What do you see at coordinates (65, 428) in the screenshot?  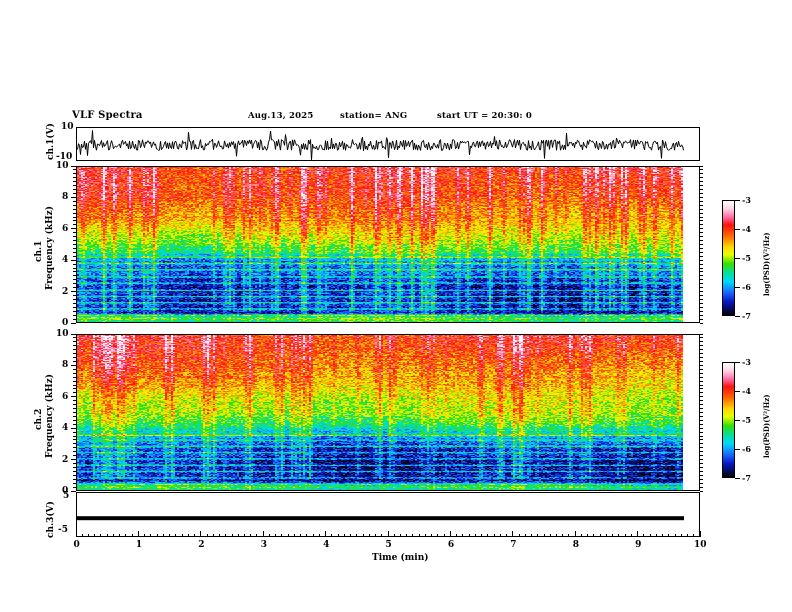 I see `spec-ytick-label: 4` at bounding box center [65, 428].